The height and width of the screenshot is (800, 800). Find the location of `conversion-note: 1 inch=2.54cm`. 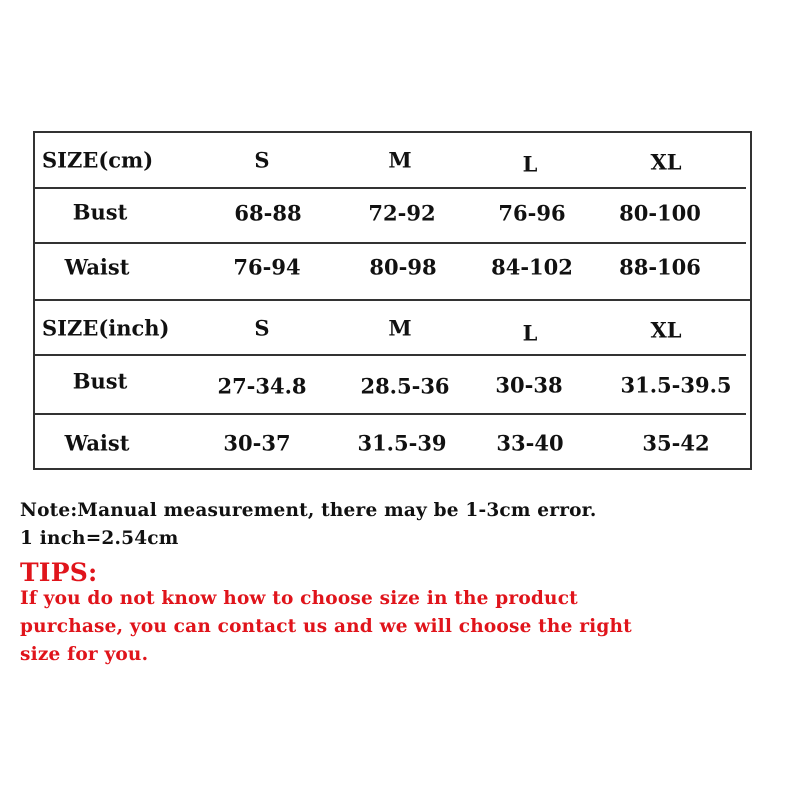

conversion-note: 1 inch=2.54cm is located at coordinates (99, 538).